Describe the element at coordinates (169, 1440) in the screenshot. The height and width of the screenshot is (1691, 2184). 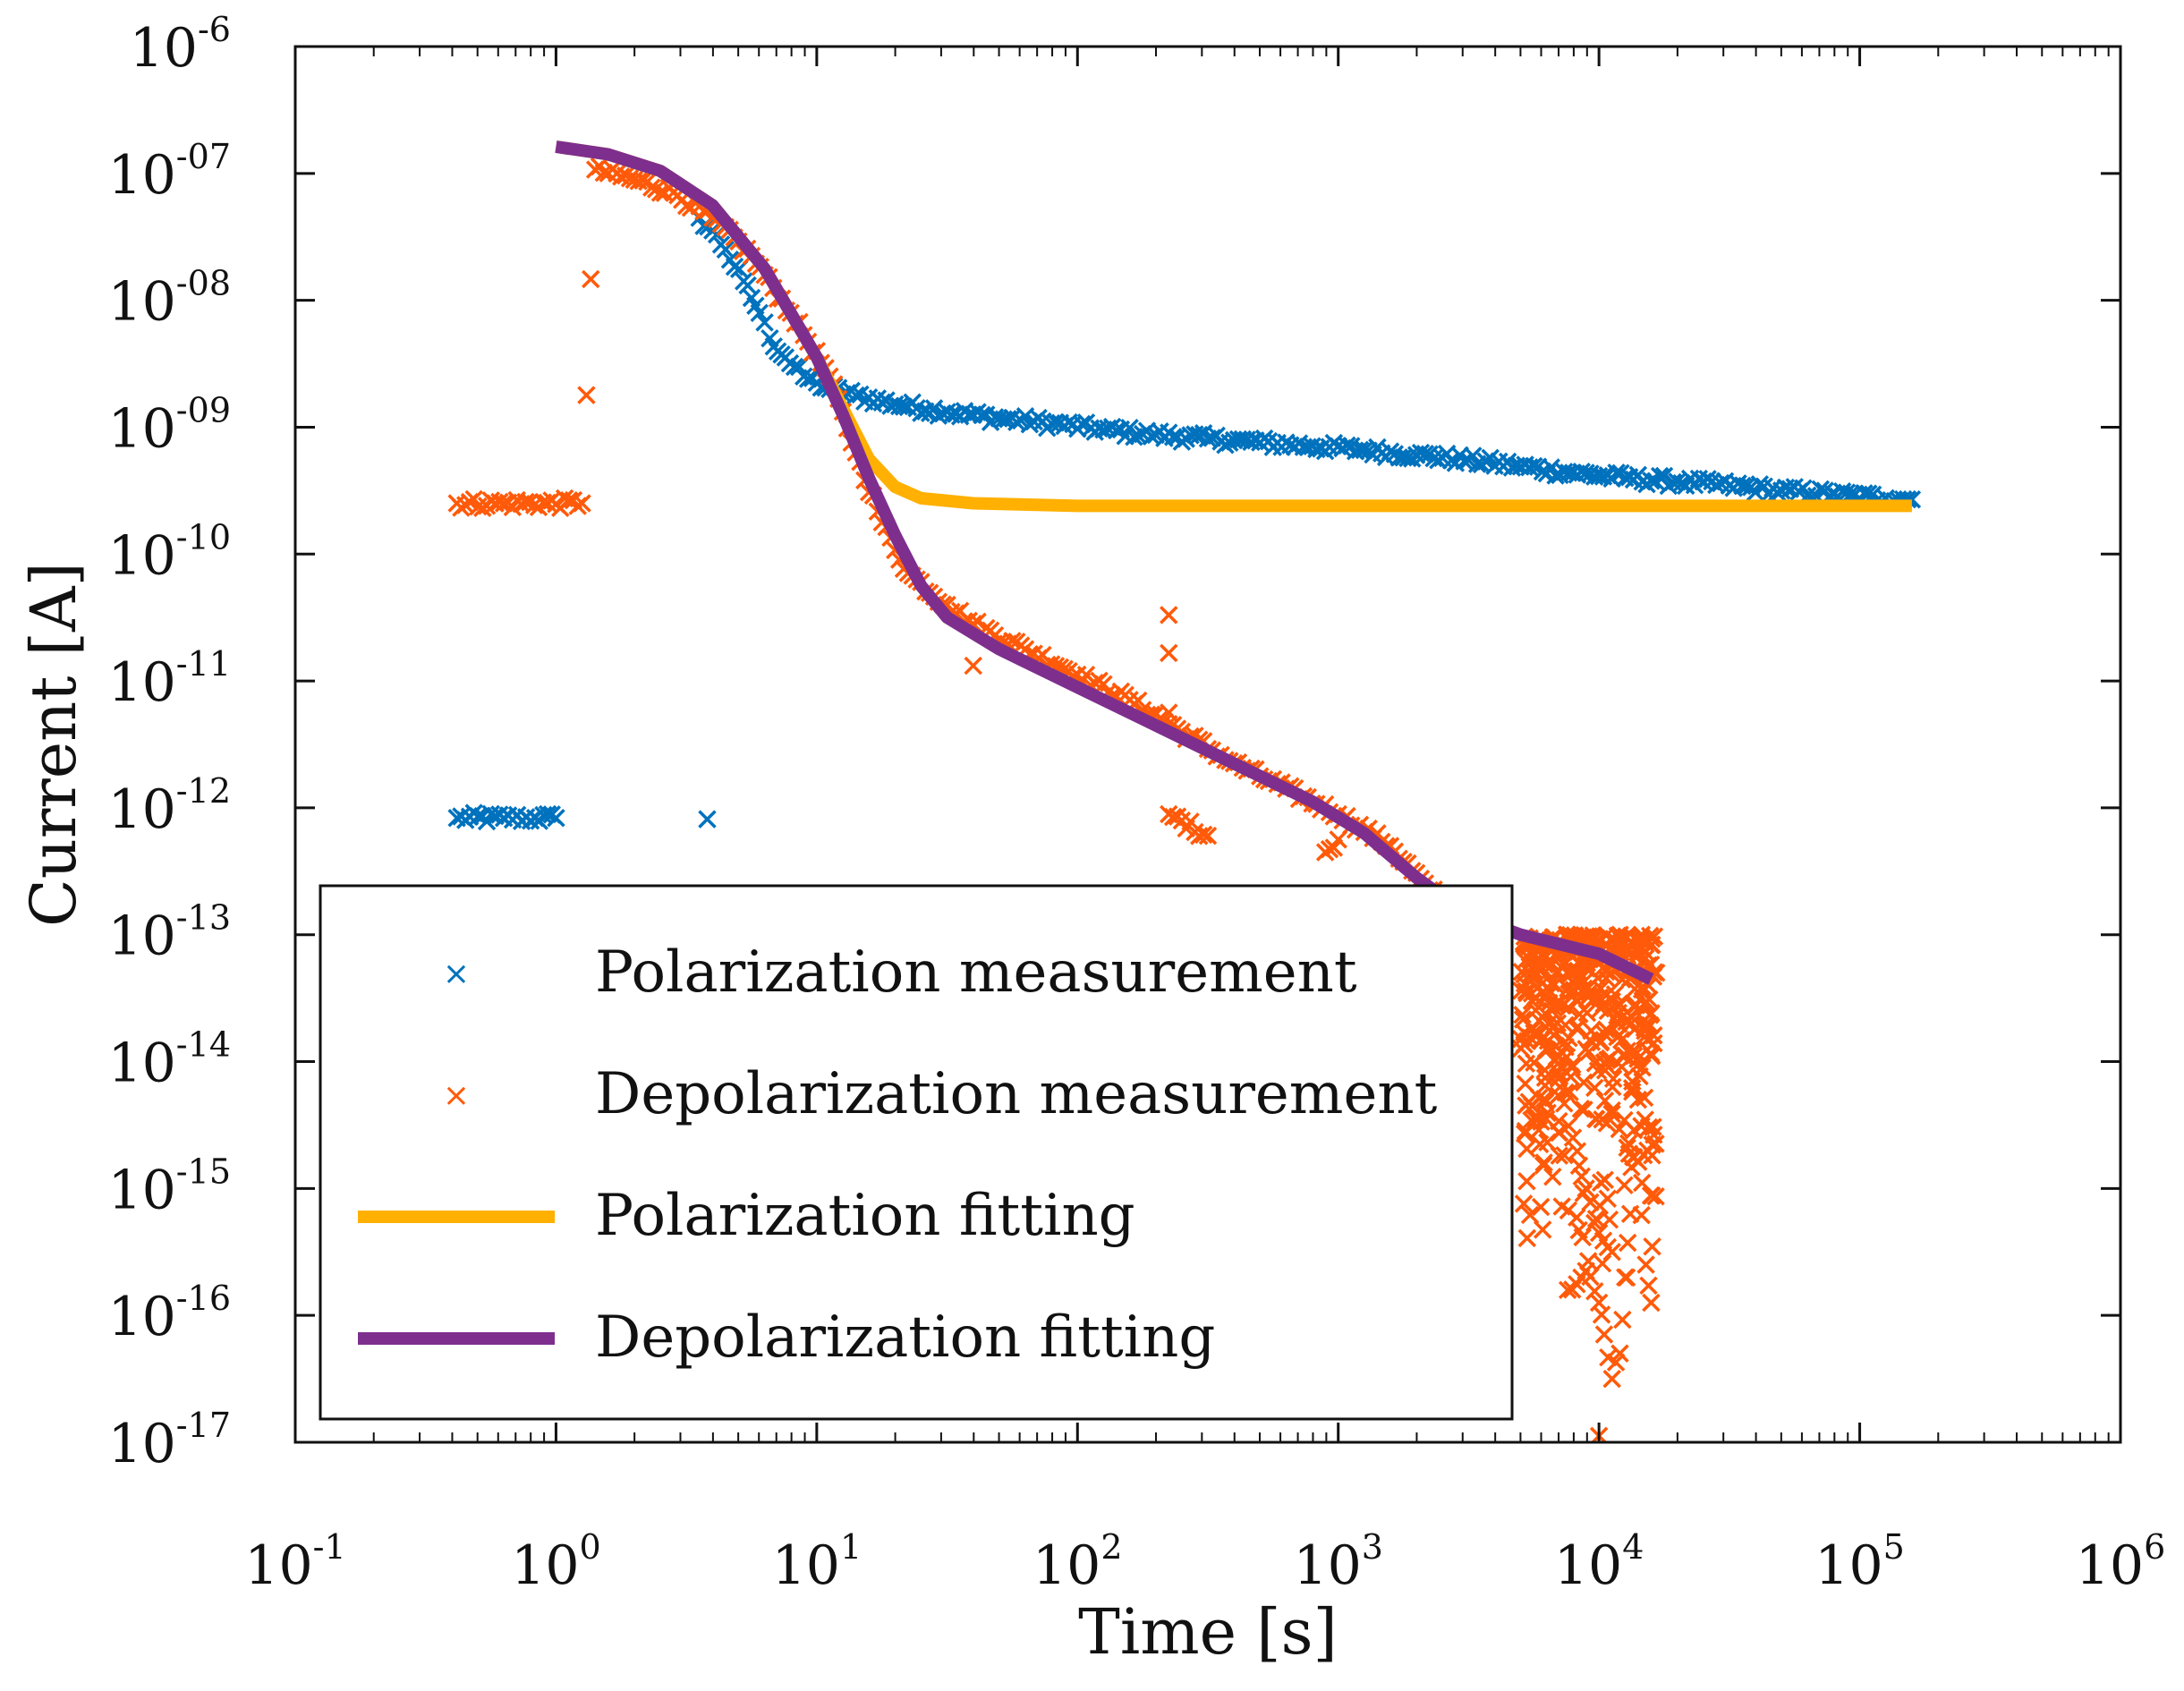
I see `y-tick-label: 10-17` at that location.